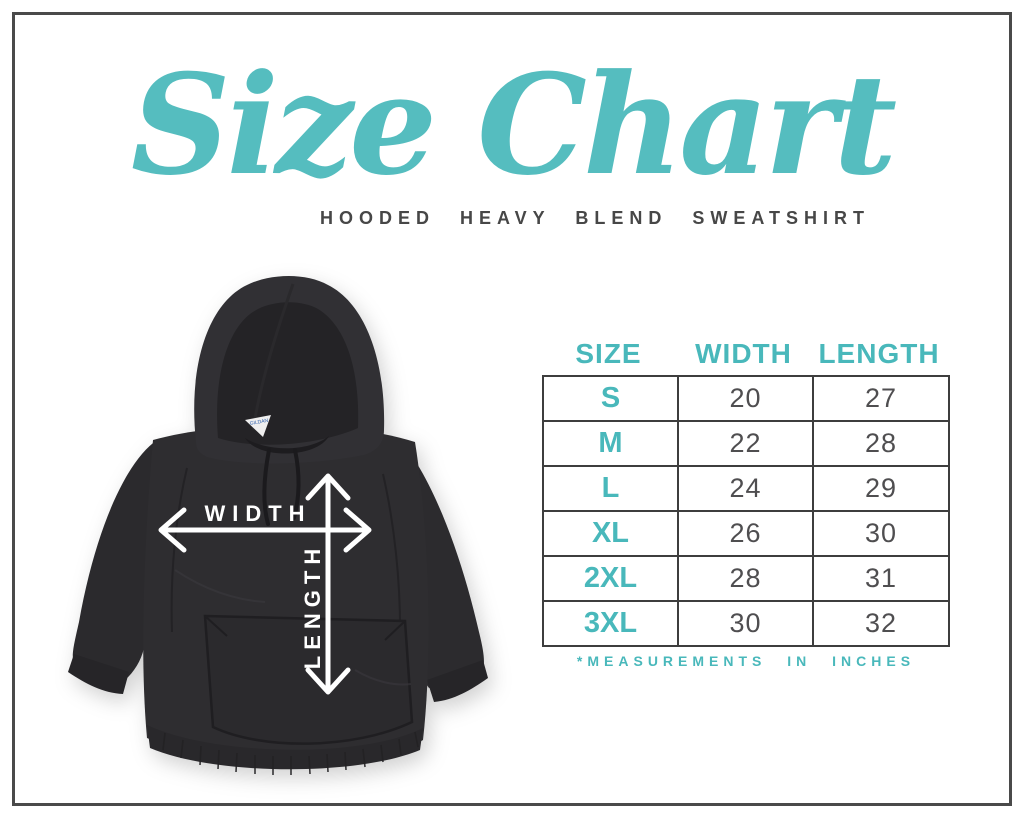 This screenshot has width=1024, height=819. What do you see at coordinates (745, 533) in the screenshot?
I see `width-cell-xl: 26` at bounding box center [745, 533].